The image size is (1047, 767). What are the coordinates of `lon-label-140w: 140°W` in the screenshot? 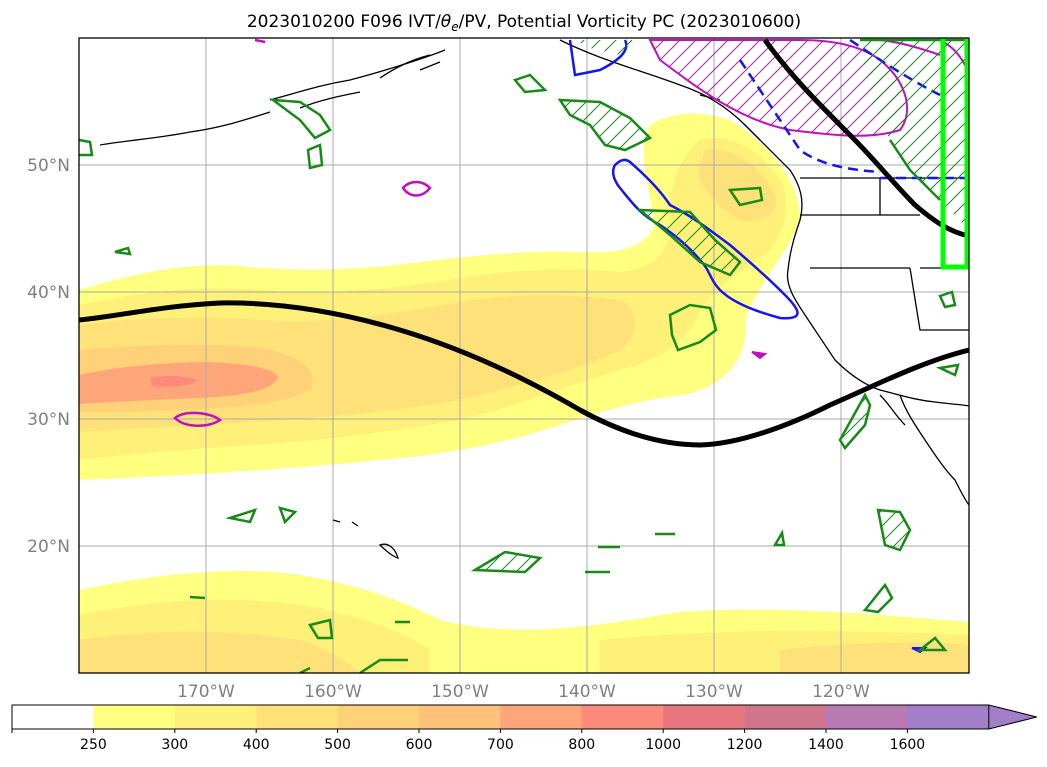 It's located at (587, 692).